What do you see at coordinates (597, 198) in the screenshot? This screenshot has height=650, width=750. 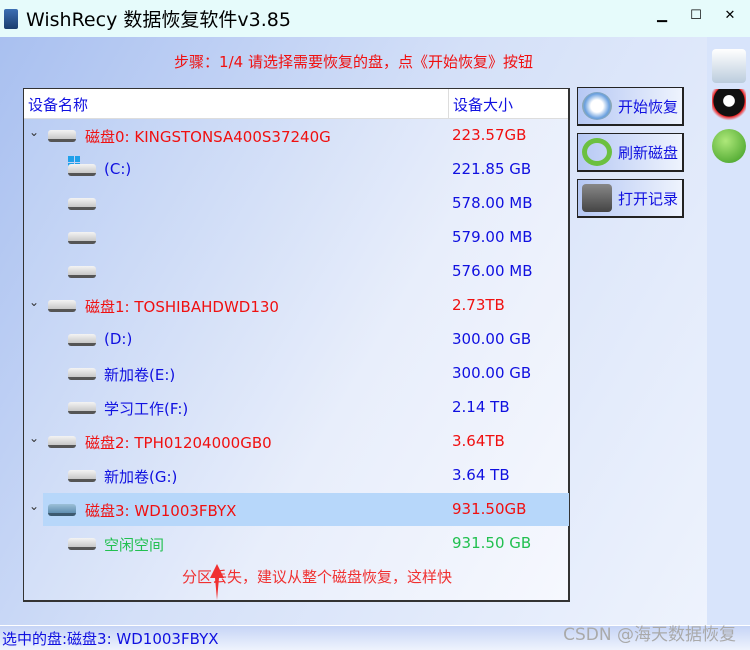 I see `camcorder-icon` at bounding box center [597, 198].